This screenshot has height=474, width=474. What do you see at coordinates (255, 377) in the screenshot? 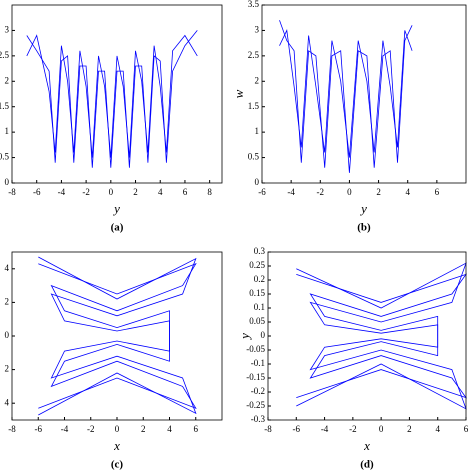
I see `y-tick-label: -0.15` at bounding box center [255, 377].